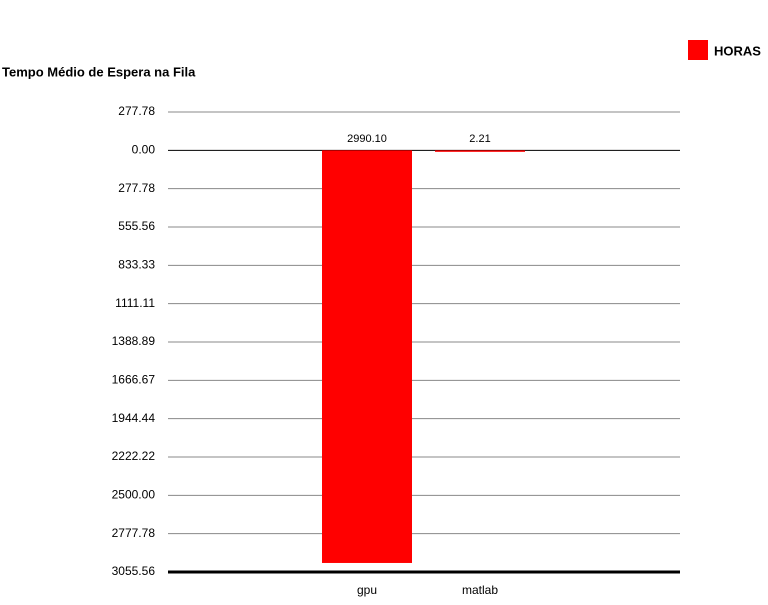  Describe the element at coordinates (480, 590) in the screenshot. I see `x-tick-label: matlab` at that location.